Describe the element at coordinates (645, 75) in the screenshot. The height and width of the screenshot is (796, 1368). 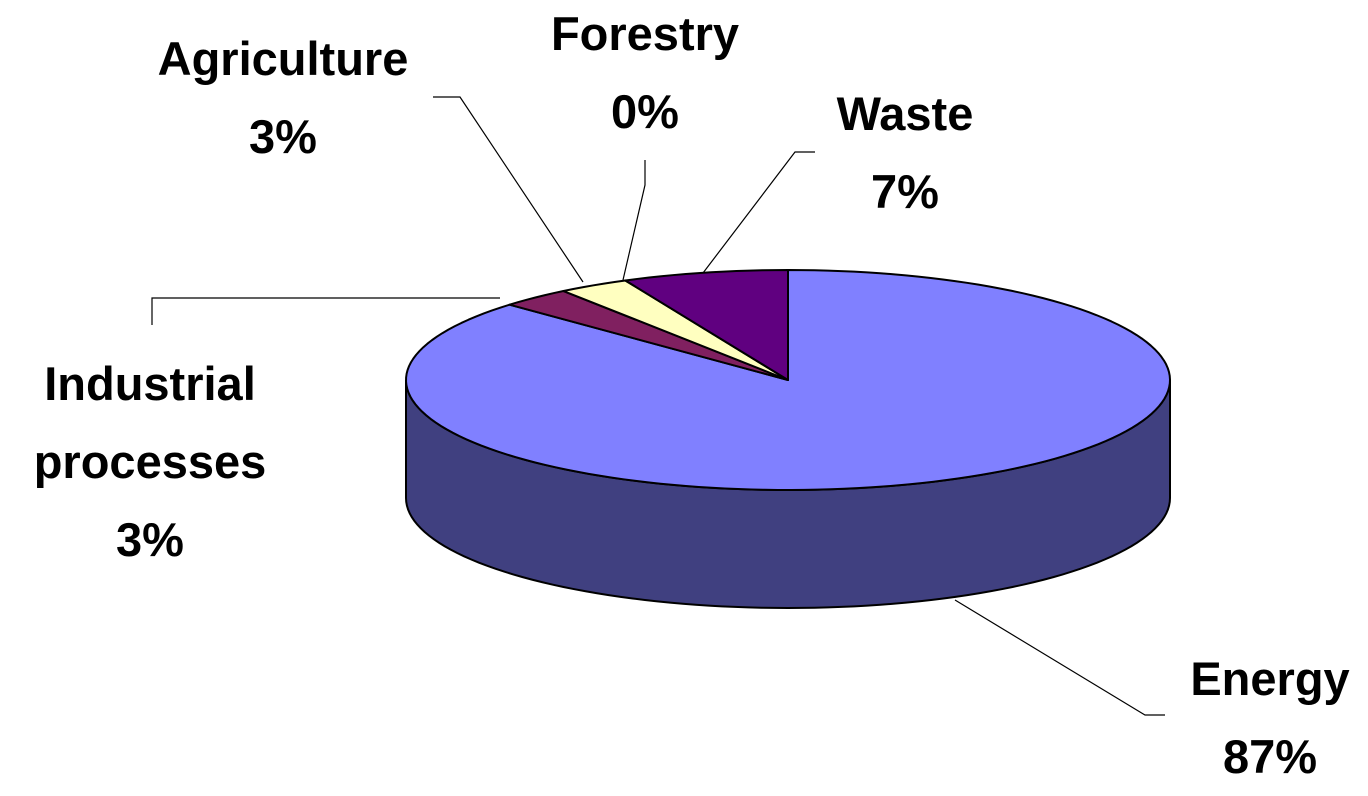
I see `slice-label: Forestry 0%` at that location.